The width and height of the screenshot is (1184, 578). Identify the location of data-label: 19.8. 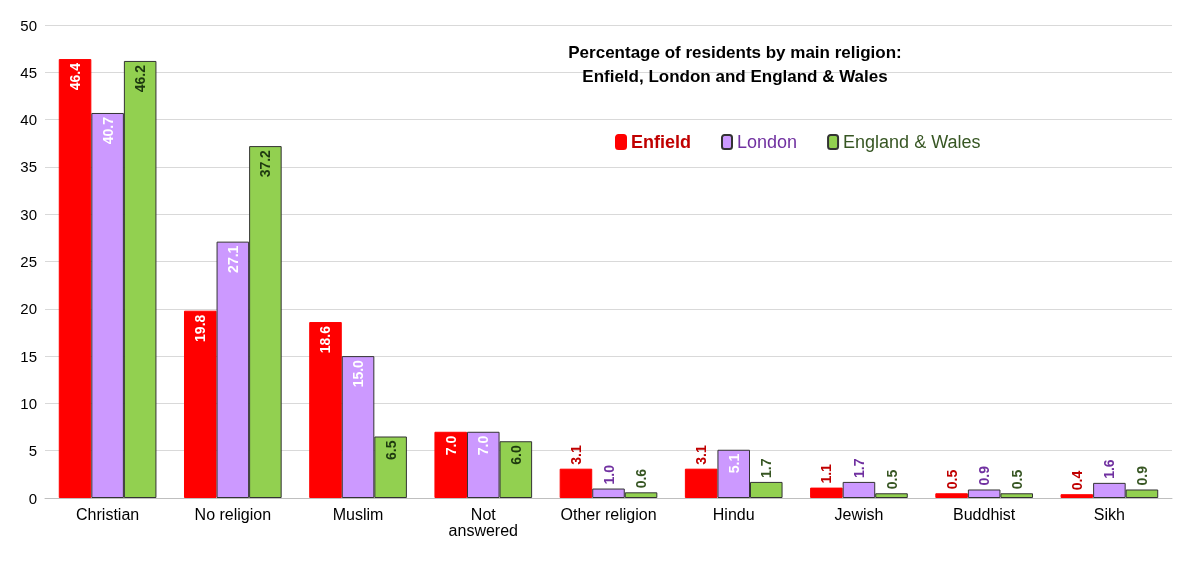
(200, 328).